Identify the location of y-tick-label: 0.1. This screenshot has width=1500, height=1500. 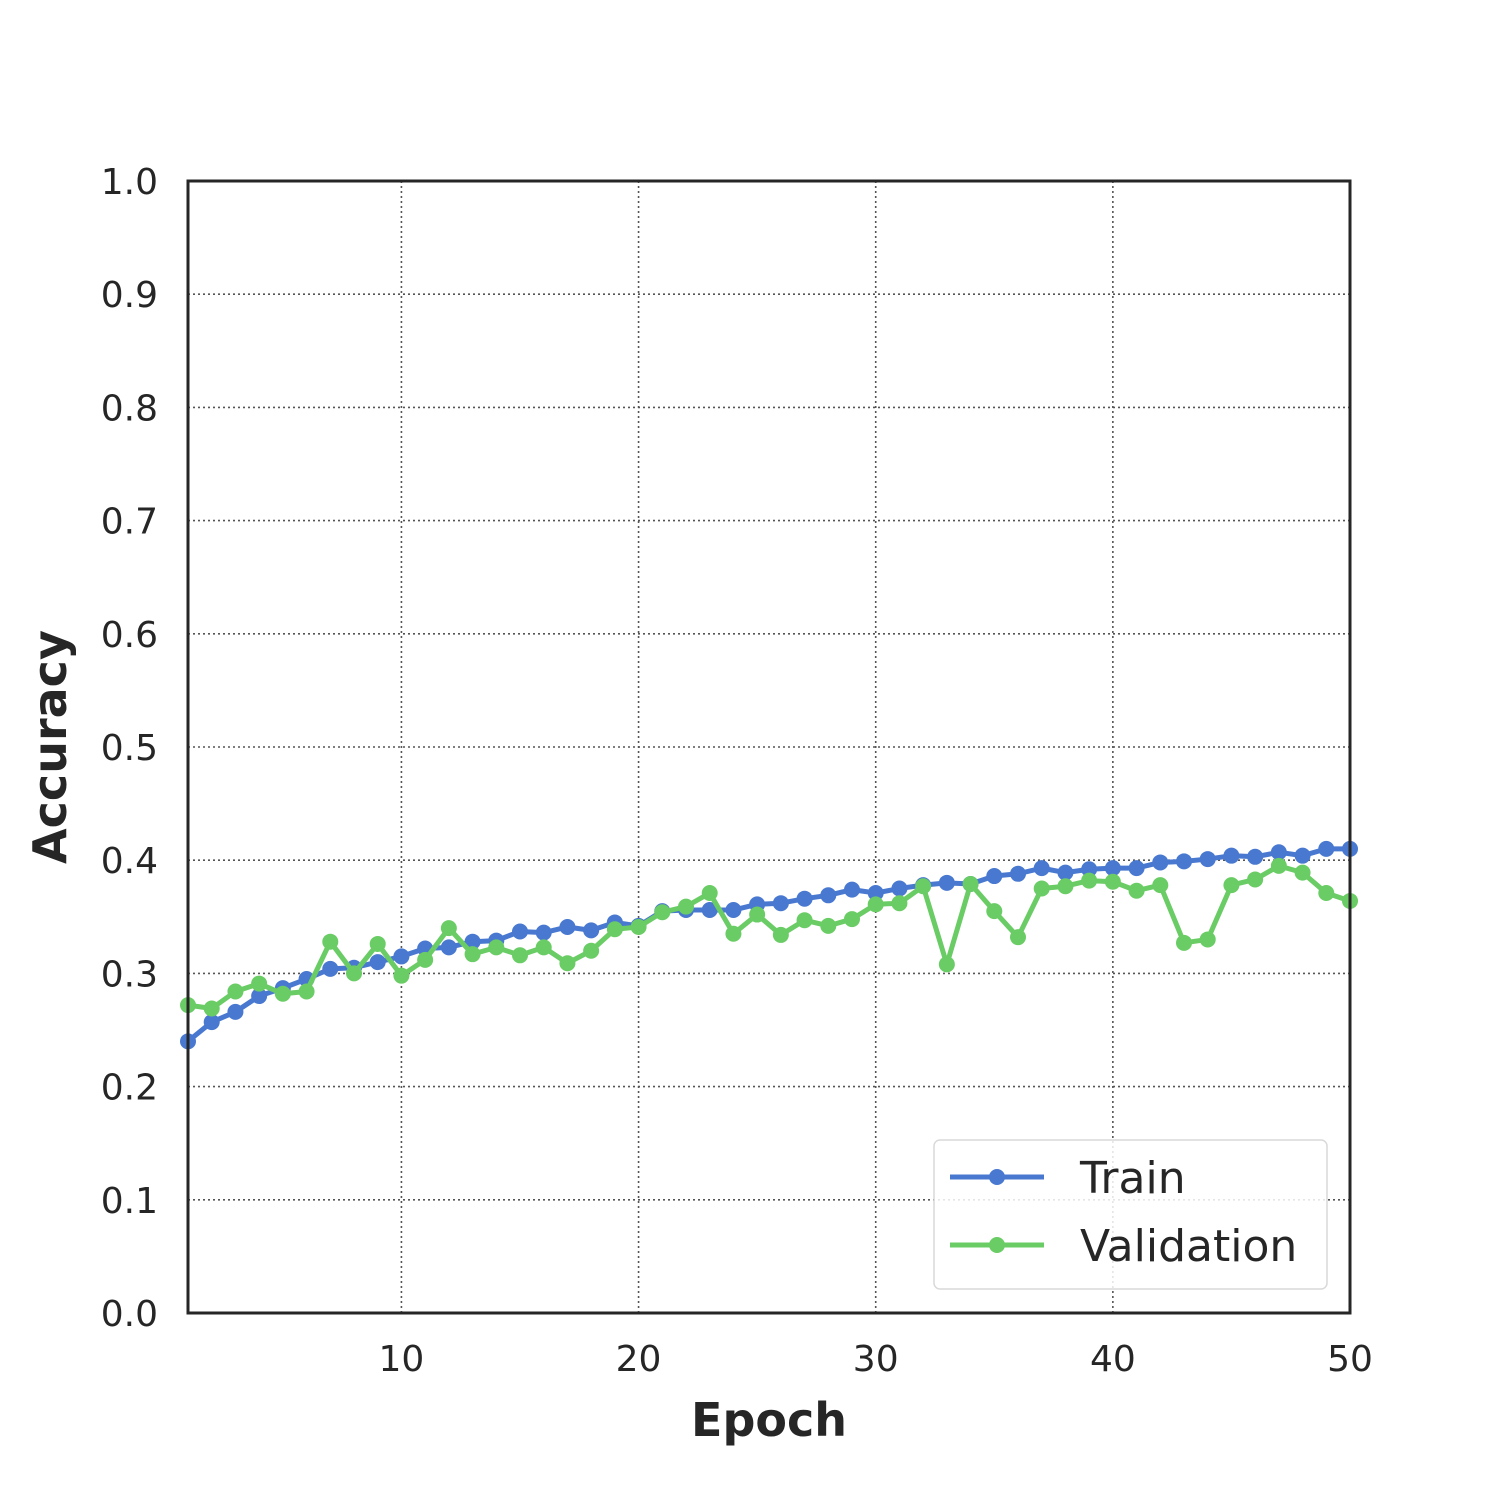
(129, 1201).